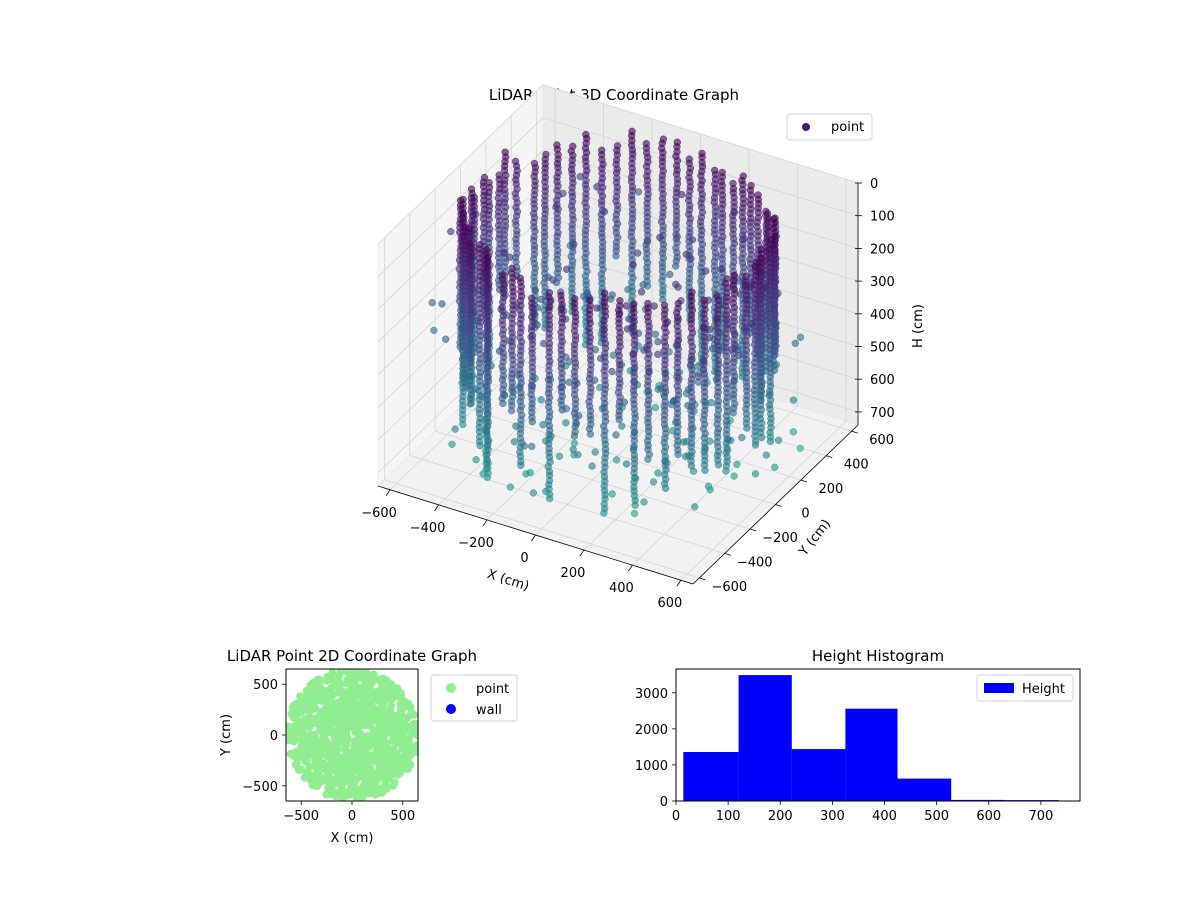  What do you see at coordinates (999, 688) in the screenshot?
I see `histogram-legend-swatch` at bounding box center [999, 688].